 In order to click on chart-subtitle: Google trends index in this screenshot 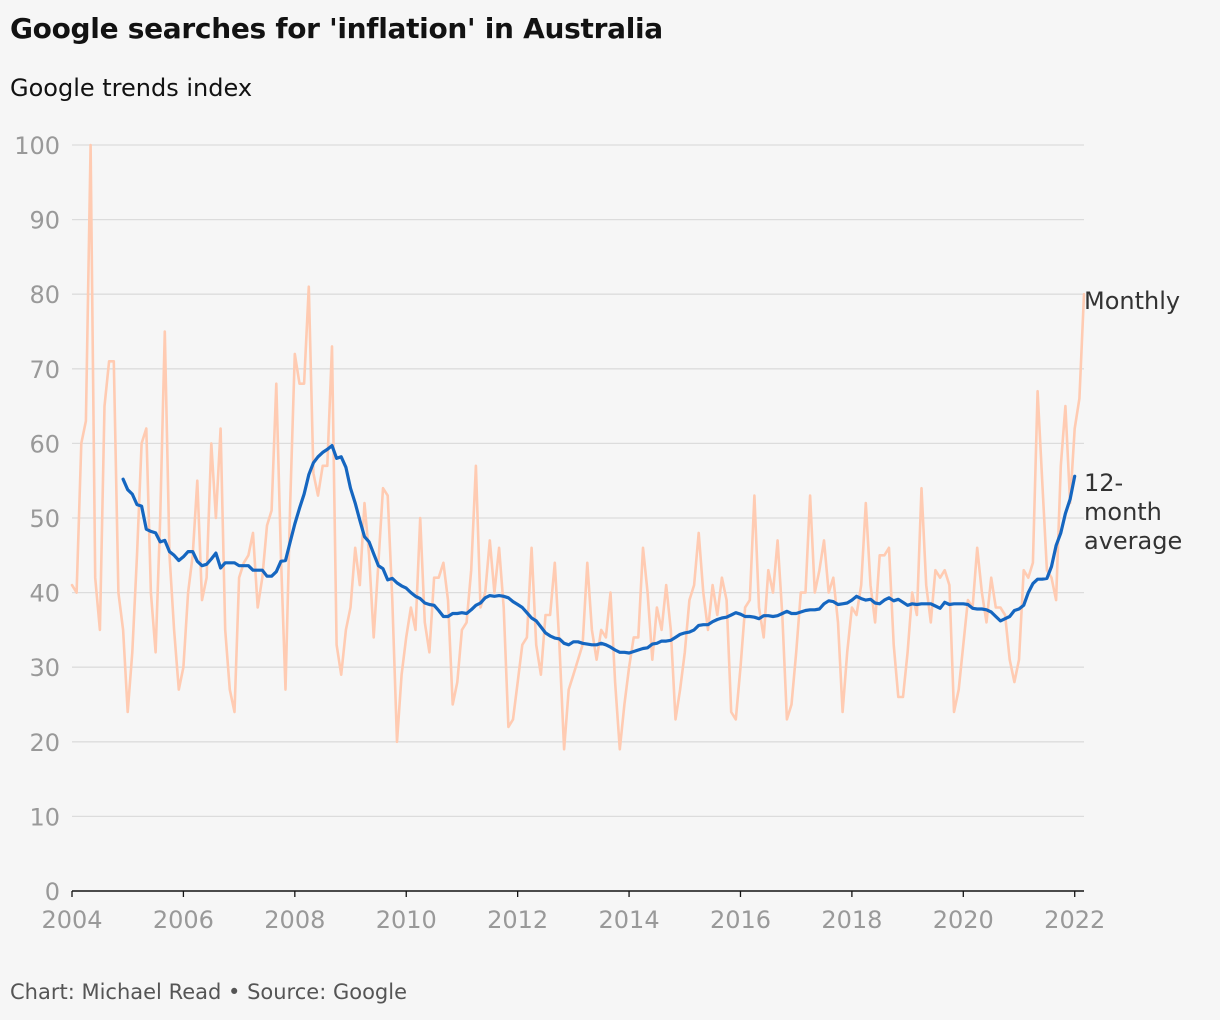, I will do `click(131, 88)`.